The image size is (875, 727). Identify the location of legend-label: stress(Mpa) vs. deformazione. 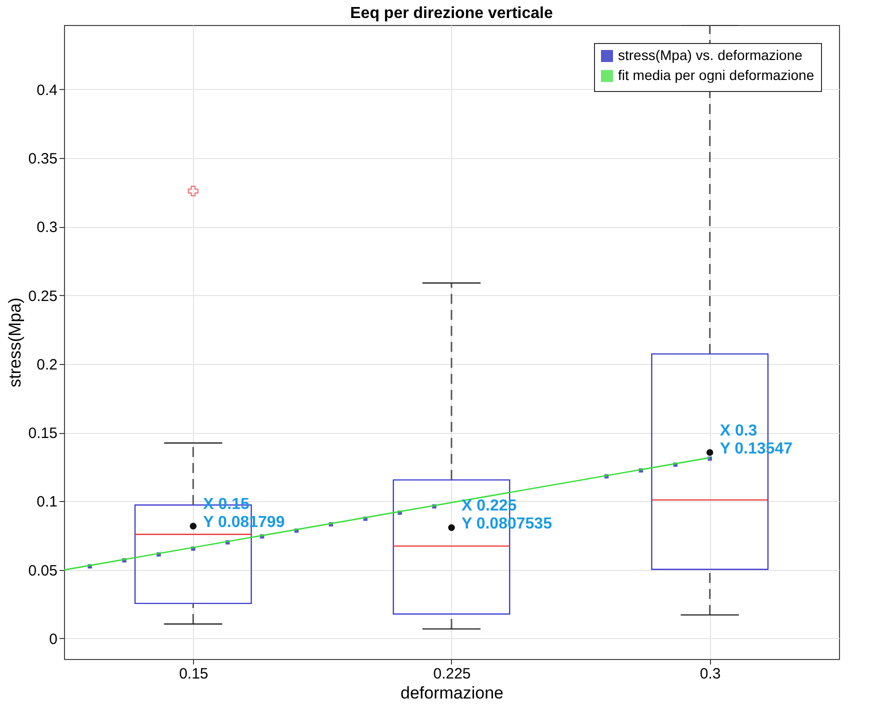
(710, 55).